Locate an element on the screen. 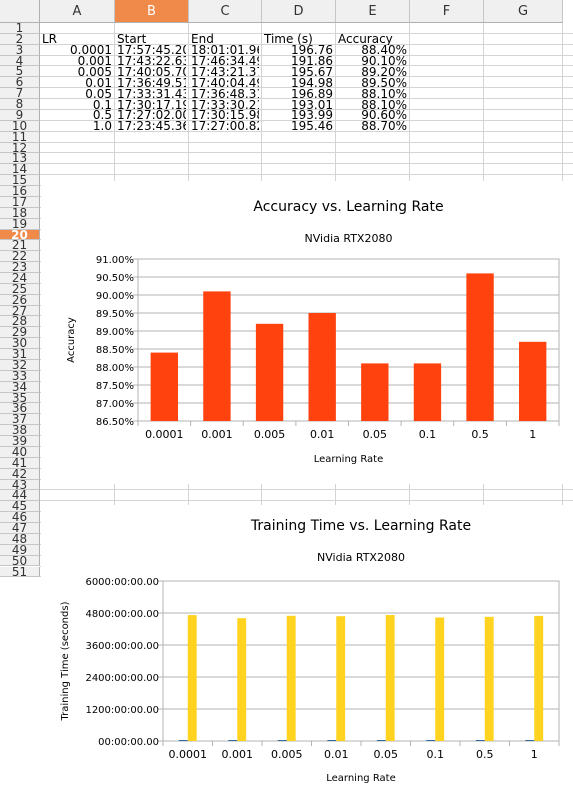 The image size is (573, 795). cell-accuracy: 90.10% is located at coordinates (384, 61).